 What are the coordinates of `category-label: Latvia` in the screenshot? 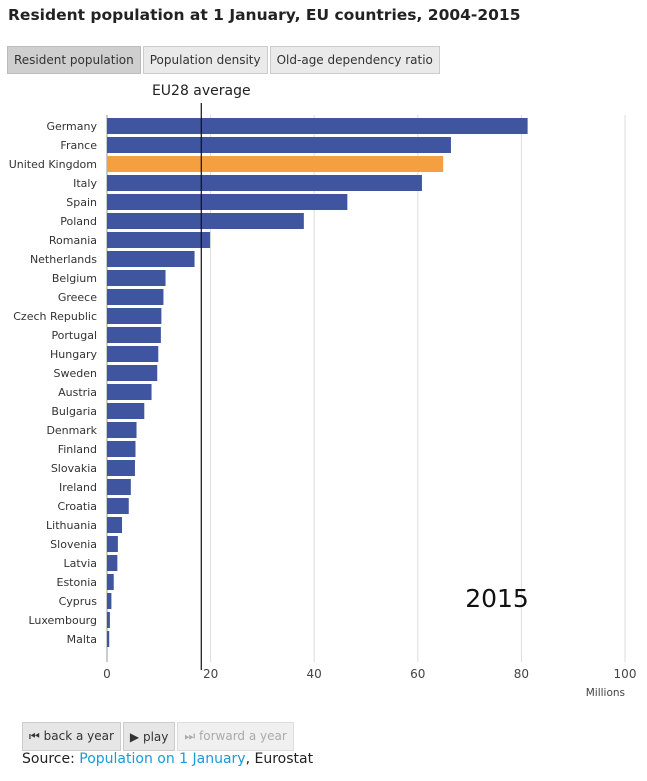 It's located at (81, 563).